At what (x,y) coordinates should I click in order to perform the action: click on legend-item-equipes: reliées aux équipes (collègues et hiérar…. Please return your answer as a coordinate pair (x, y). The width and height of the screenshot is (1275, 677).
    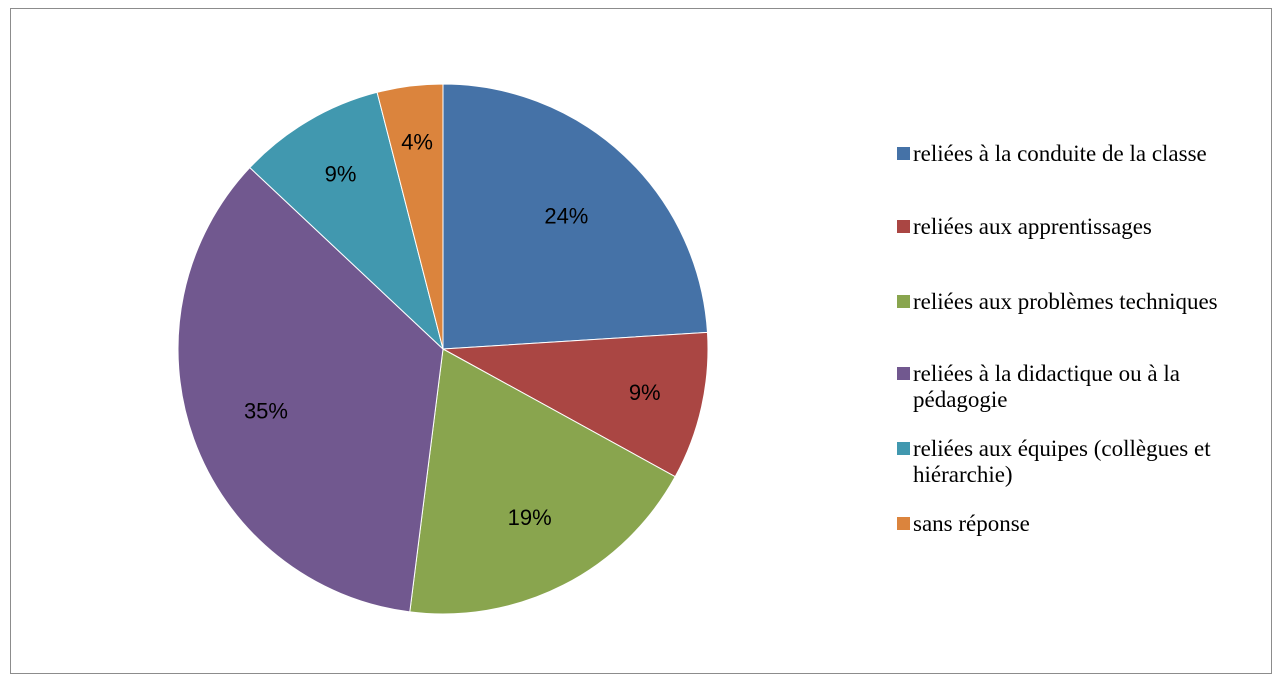
    Looking at the image, I should click on (1083, 462).